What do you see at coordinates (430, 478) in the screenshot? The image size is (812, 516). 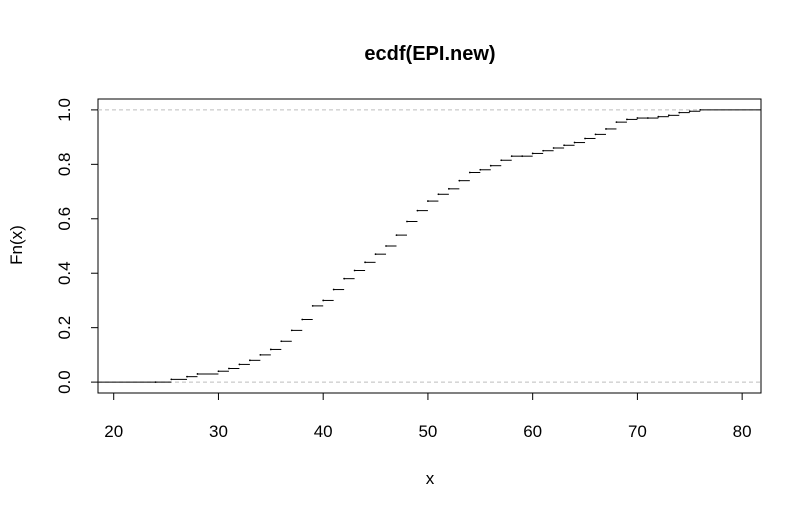 I see `x-axis-label: x` at bounding box center [430, 478].